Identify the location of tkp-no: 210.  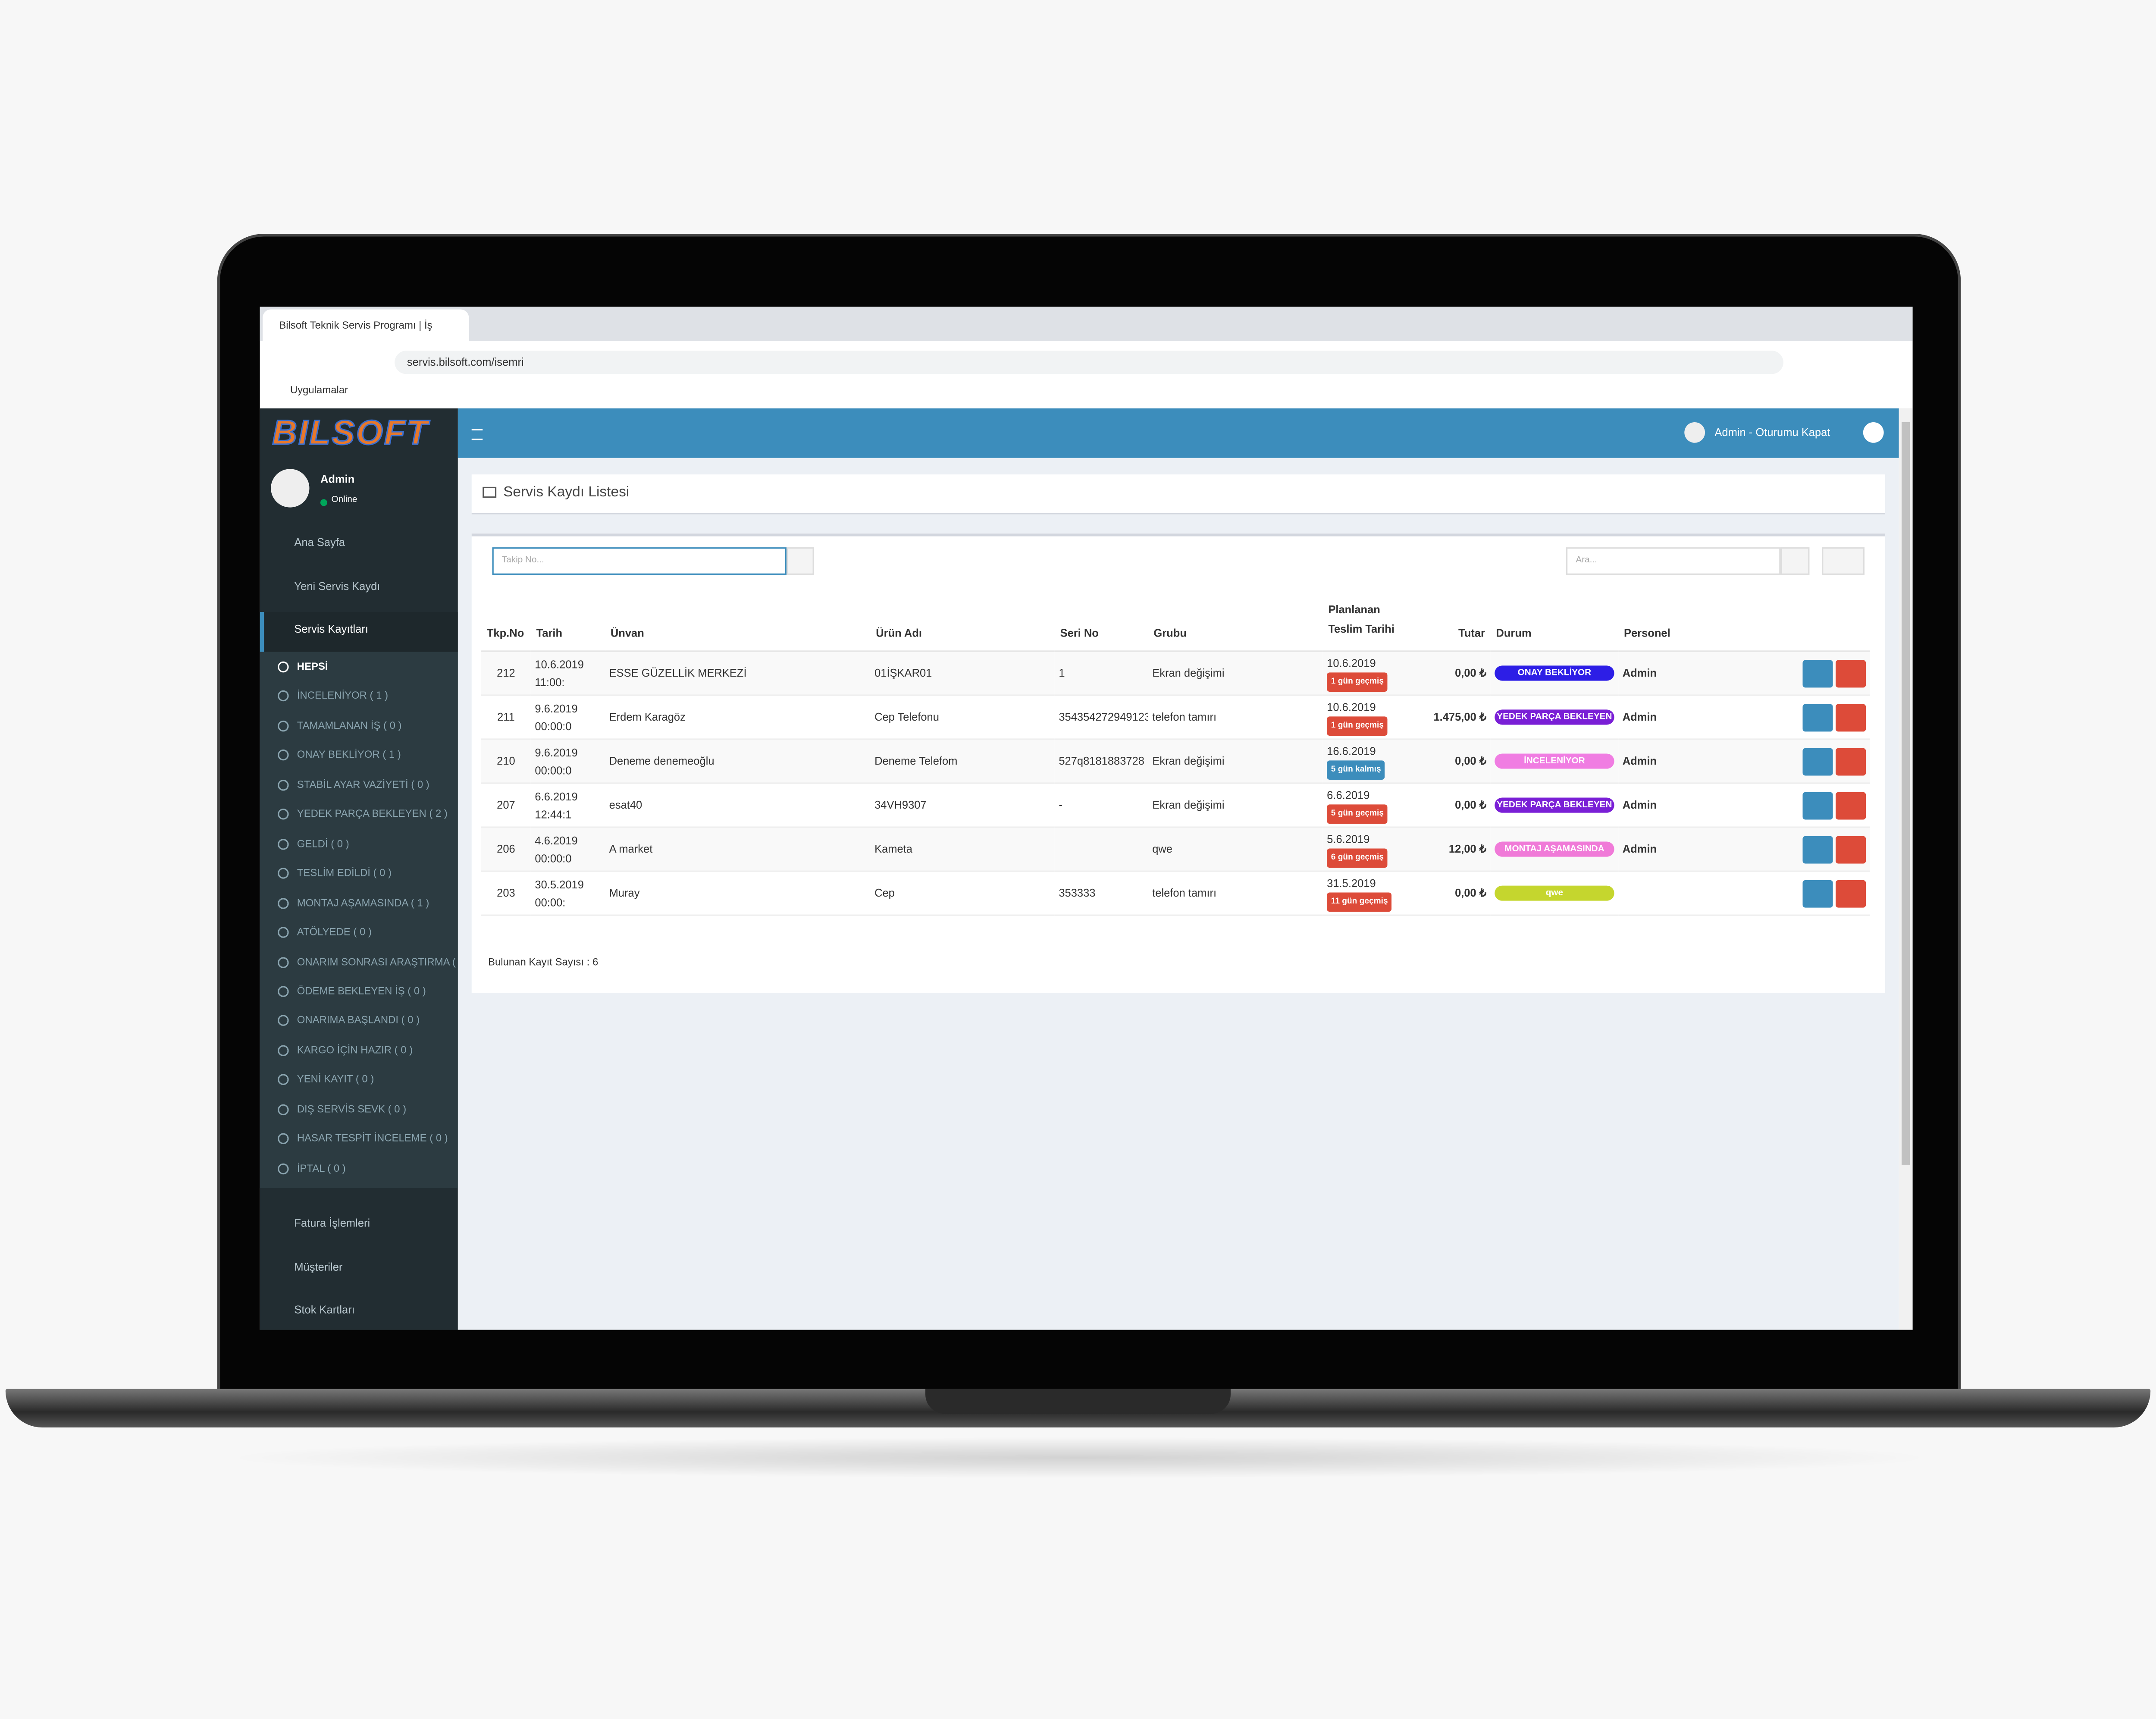
(506, 762).